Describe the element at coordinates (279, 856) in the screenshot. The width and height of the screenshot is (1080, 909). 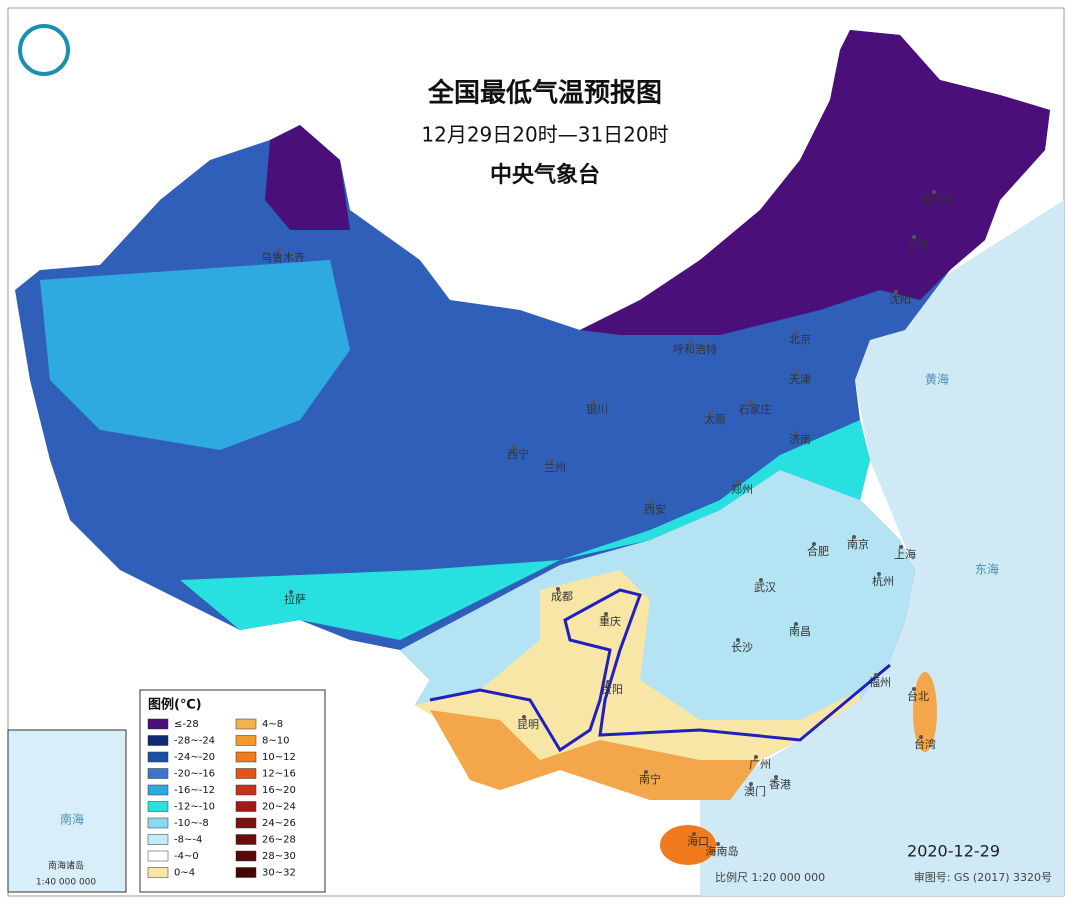
I see `legend-label: 28~30` at that location.